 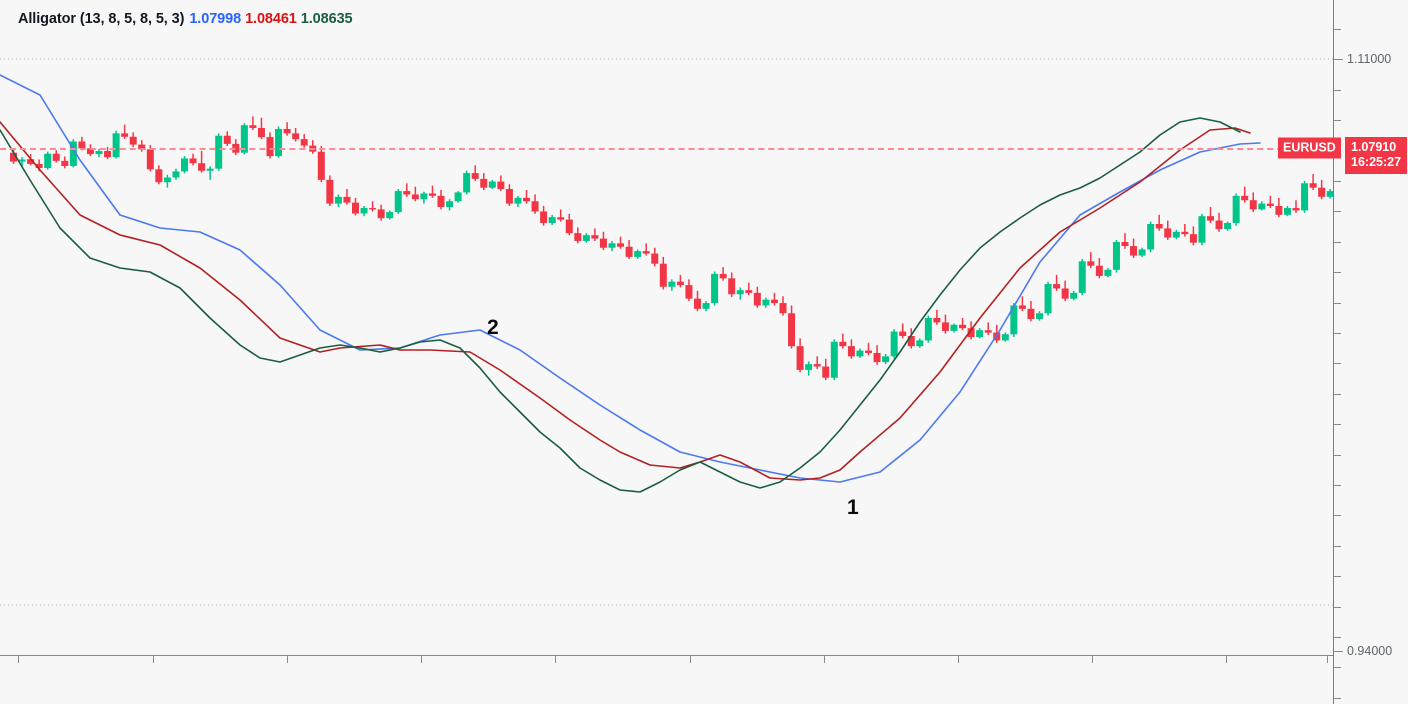 What do you see at coordinates (1370, 651) in the screenshot?
I see `price-axis-label: 0.94000` at bounding box center [1370, 651].